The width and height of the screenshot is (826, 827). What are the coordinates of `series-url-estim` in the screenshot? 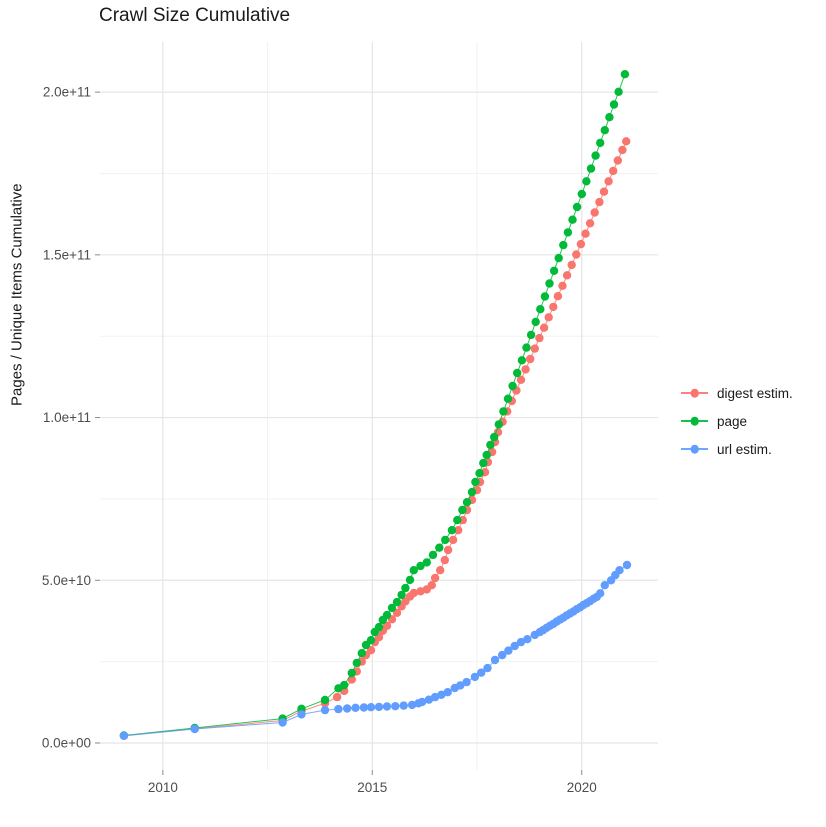 It's located at (375, 650).